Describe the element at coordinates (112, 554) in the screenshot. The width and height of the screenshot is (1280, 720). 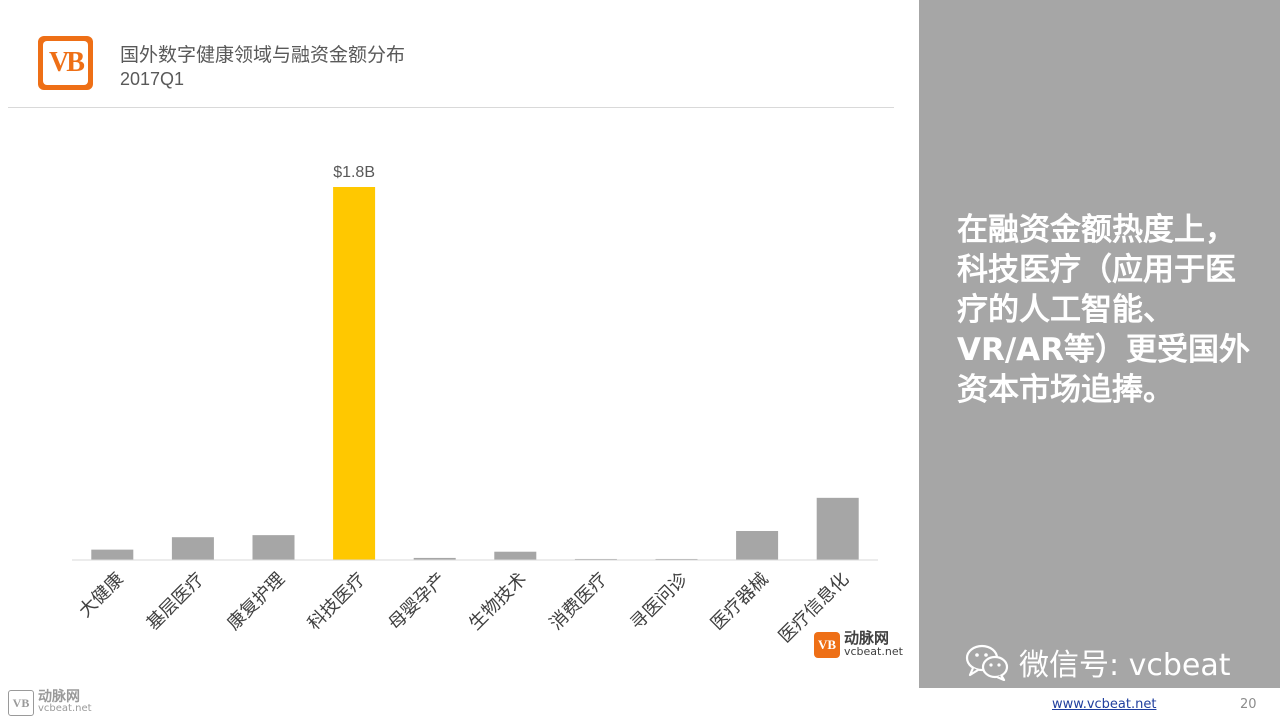
I see `bar-大健康` at that location.